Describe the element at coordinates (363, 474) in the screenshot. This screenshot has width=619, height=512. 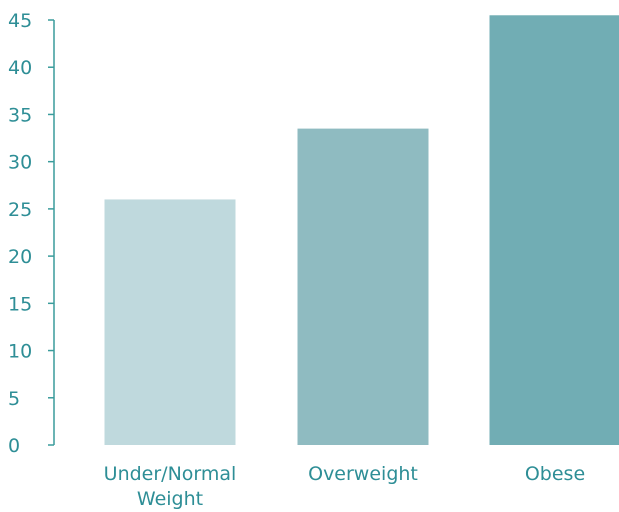
I see `category-label: Overweight` at that location.